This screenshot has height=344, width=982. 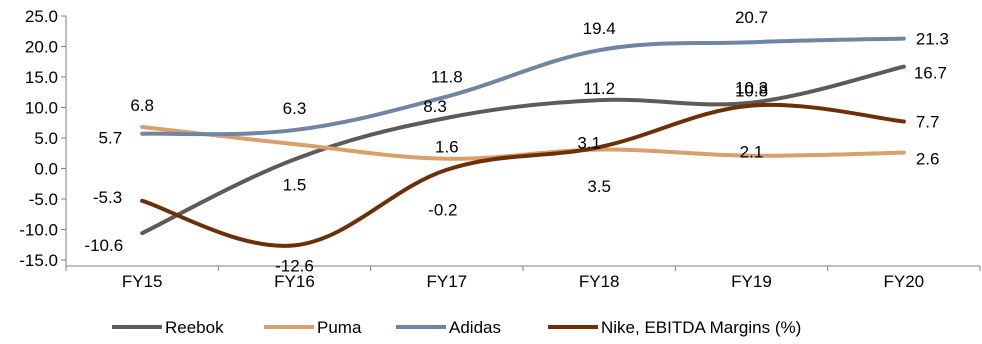 What do you see at coordinates (751, 91) in the screenshot?
I see `data-label-reebok: 10.8` at bounding box center [751, 91].